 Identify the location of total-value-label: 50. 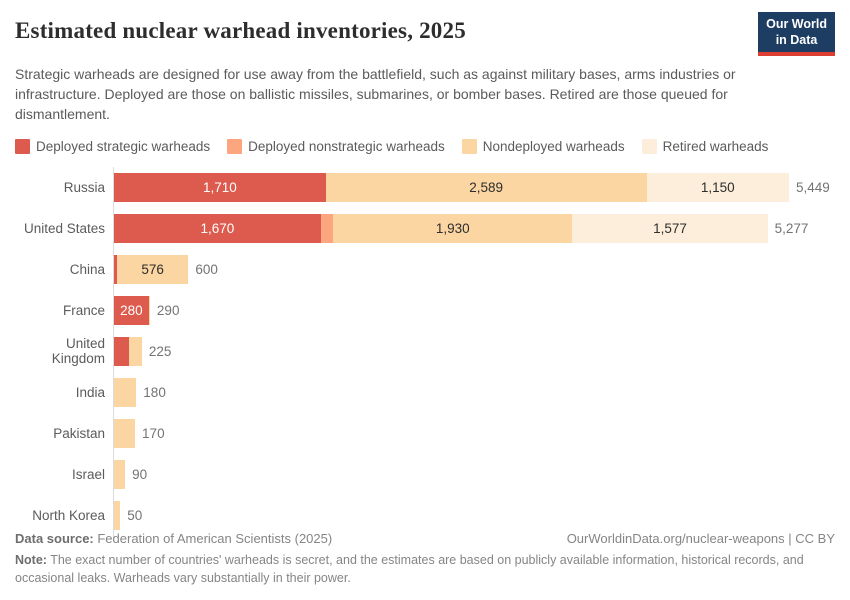
(135, 515).